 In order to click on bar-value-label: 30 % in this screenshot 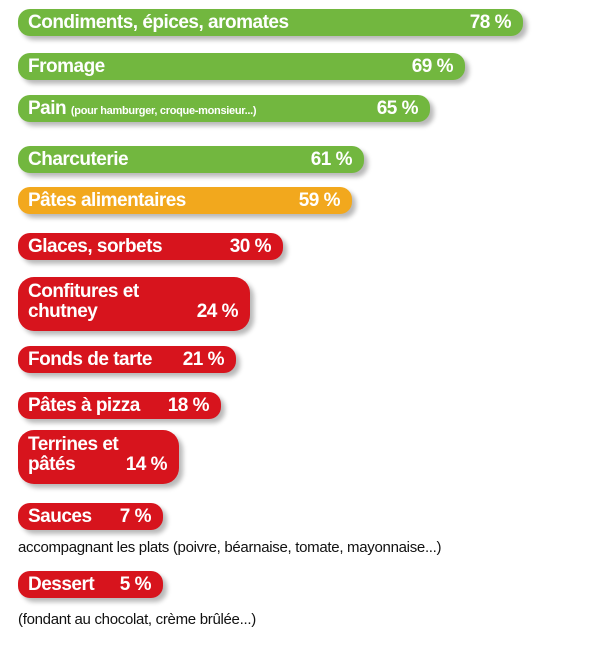, I will do `click(250, 246)`.